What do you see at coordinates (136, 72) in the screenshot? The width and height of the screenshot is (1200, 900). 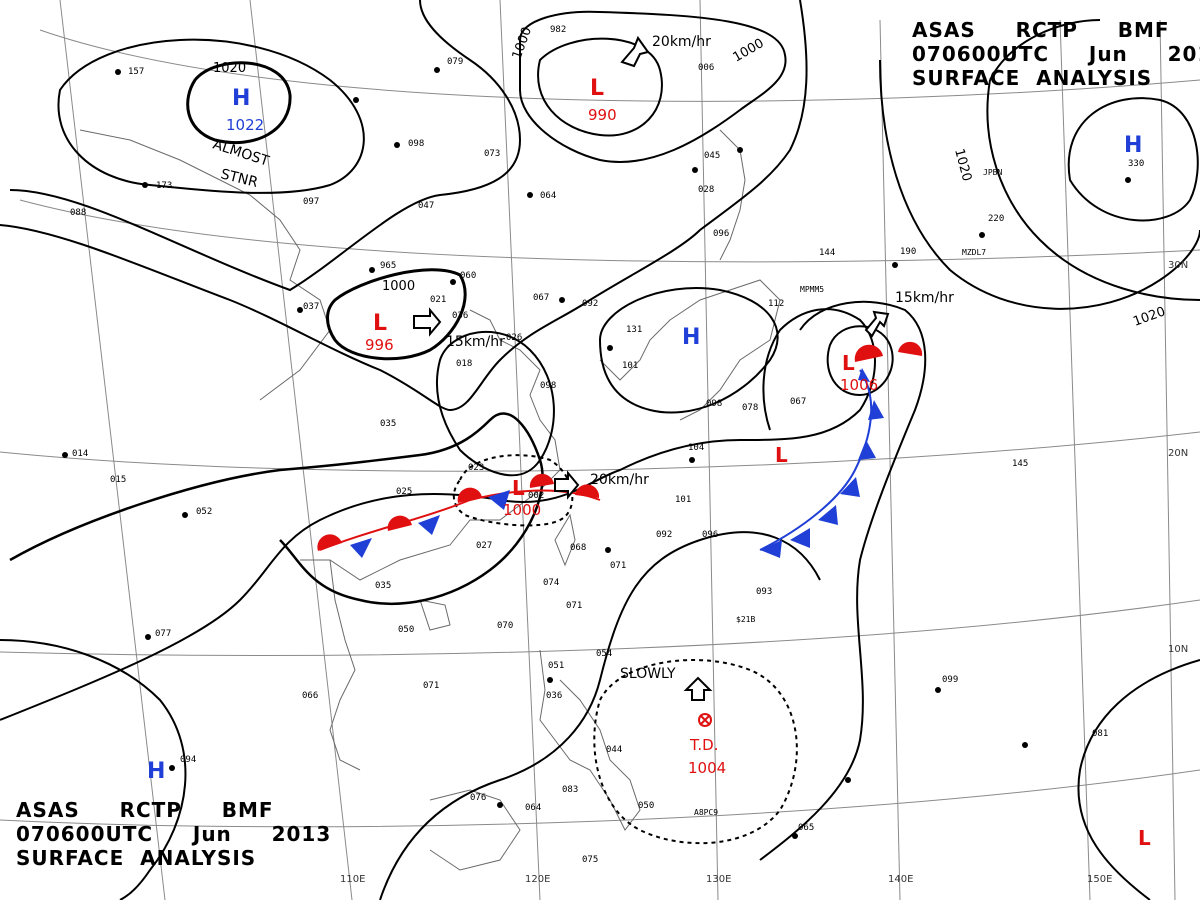 I see `station-number: 157` at bounding box center [136, 72].